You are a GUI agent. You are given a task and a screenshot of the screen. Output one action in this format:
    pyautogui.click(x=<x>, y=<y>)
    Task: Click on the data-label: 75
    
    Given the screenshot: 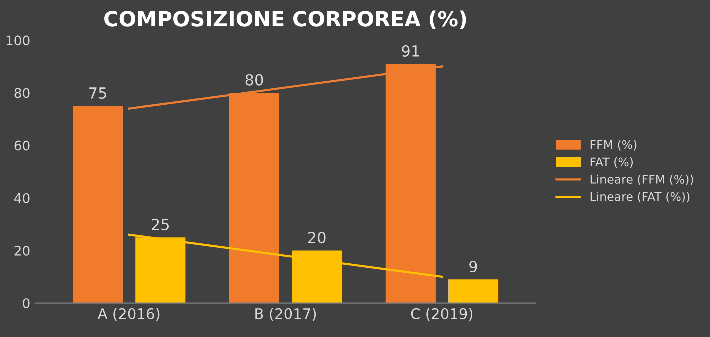 What is the action you would take?
    pyautogui.click(x=98, y=94)
    